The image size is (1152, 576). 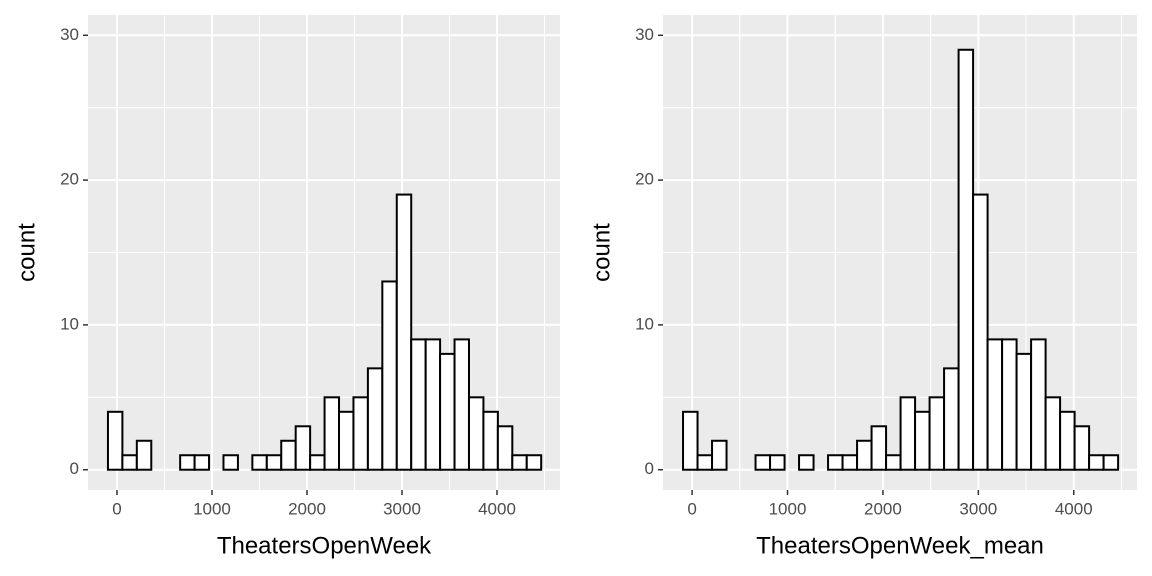 I want to click on x-axis-title: TheatersOpenWeek_mean, so click(x=900, y=545).